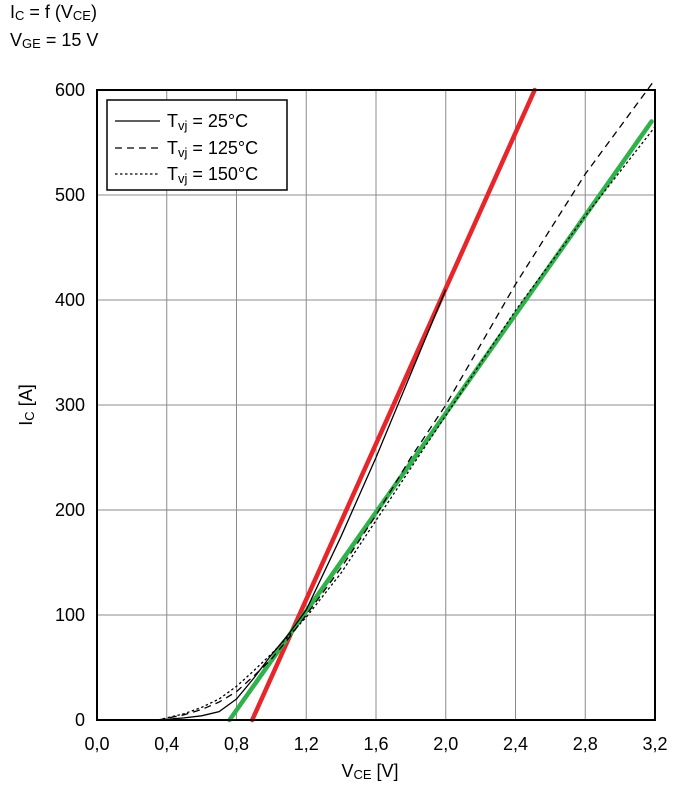  What do you see at coordinates (654, 744) in the screenshot?
I see `x-tick-label: 3,2` at bounding box center [654, 744].